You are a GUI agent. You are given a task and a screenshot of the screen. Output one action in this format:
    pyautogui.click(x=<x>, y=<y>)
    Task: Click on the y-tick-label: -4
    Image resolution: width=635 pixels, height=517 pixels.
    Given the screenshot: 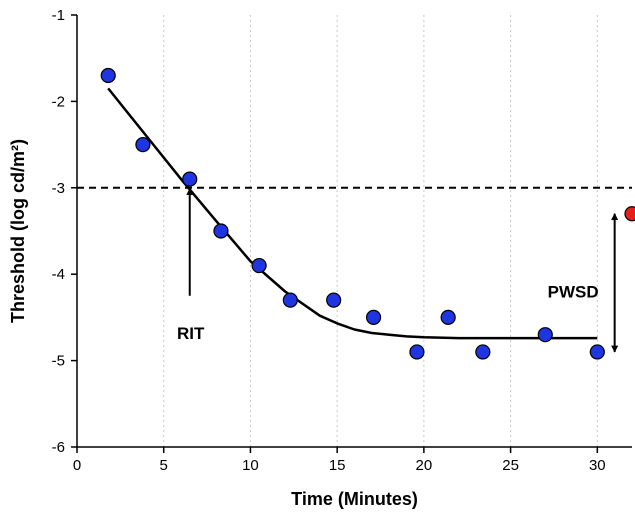 What is the action you would take?
    pyautogui.click(x=58, y=274)
    